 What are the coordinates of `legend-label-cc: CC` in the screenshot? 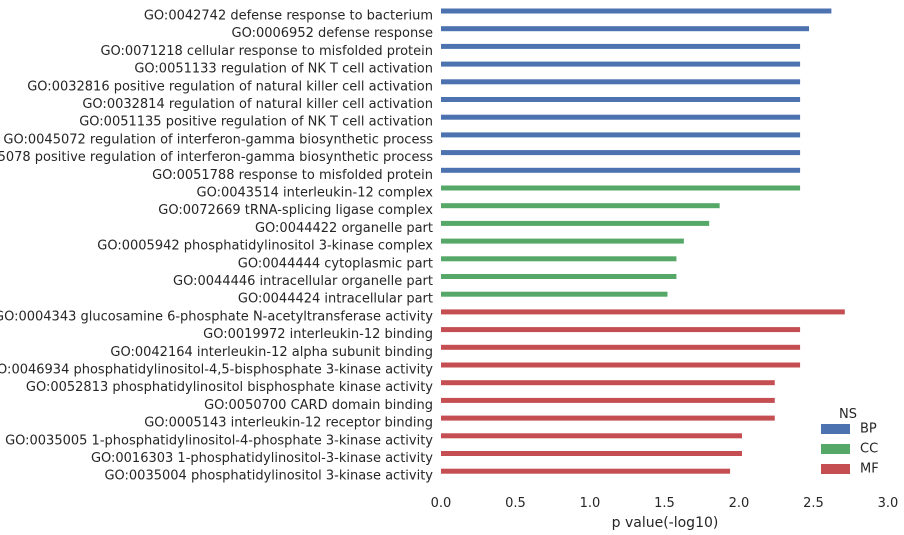 It's located at (869, 449).